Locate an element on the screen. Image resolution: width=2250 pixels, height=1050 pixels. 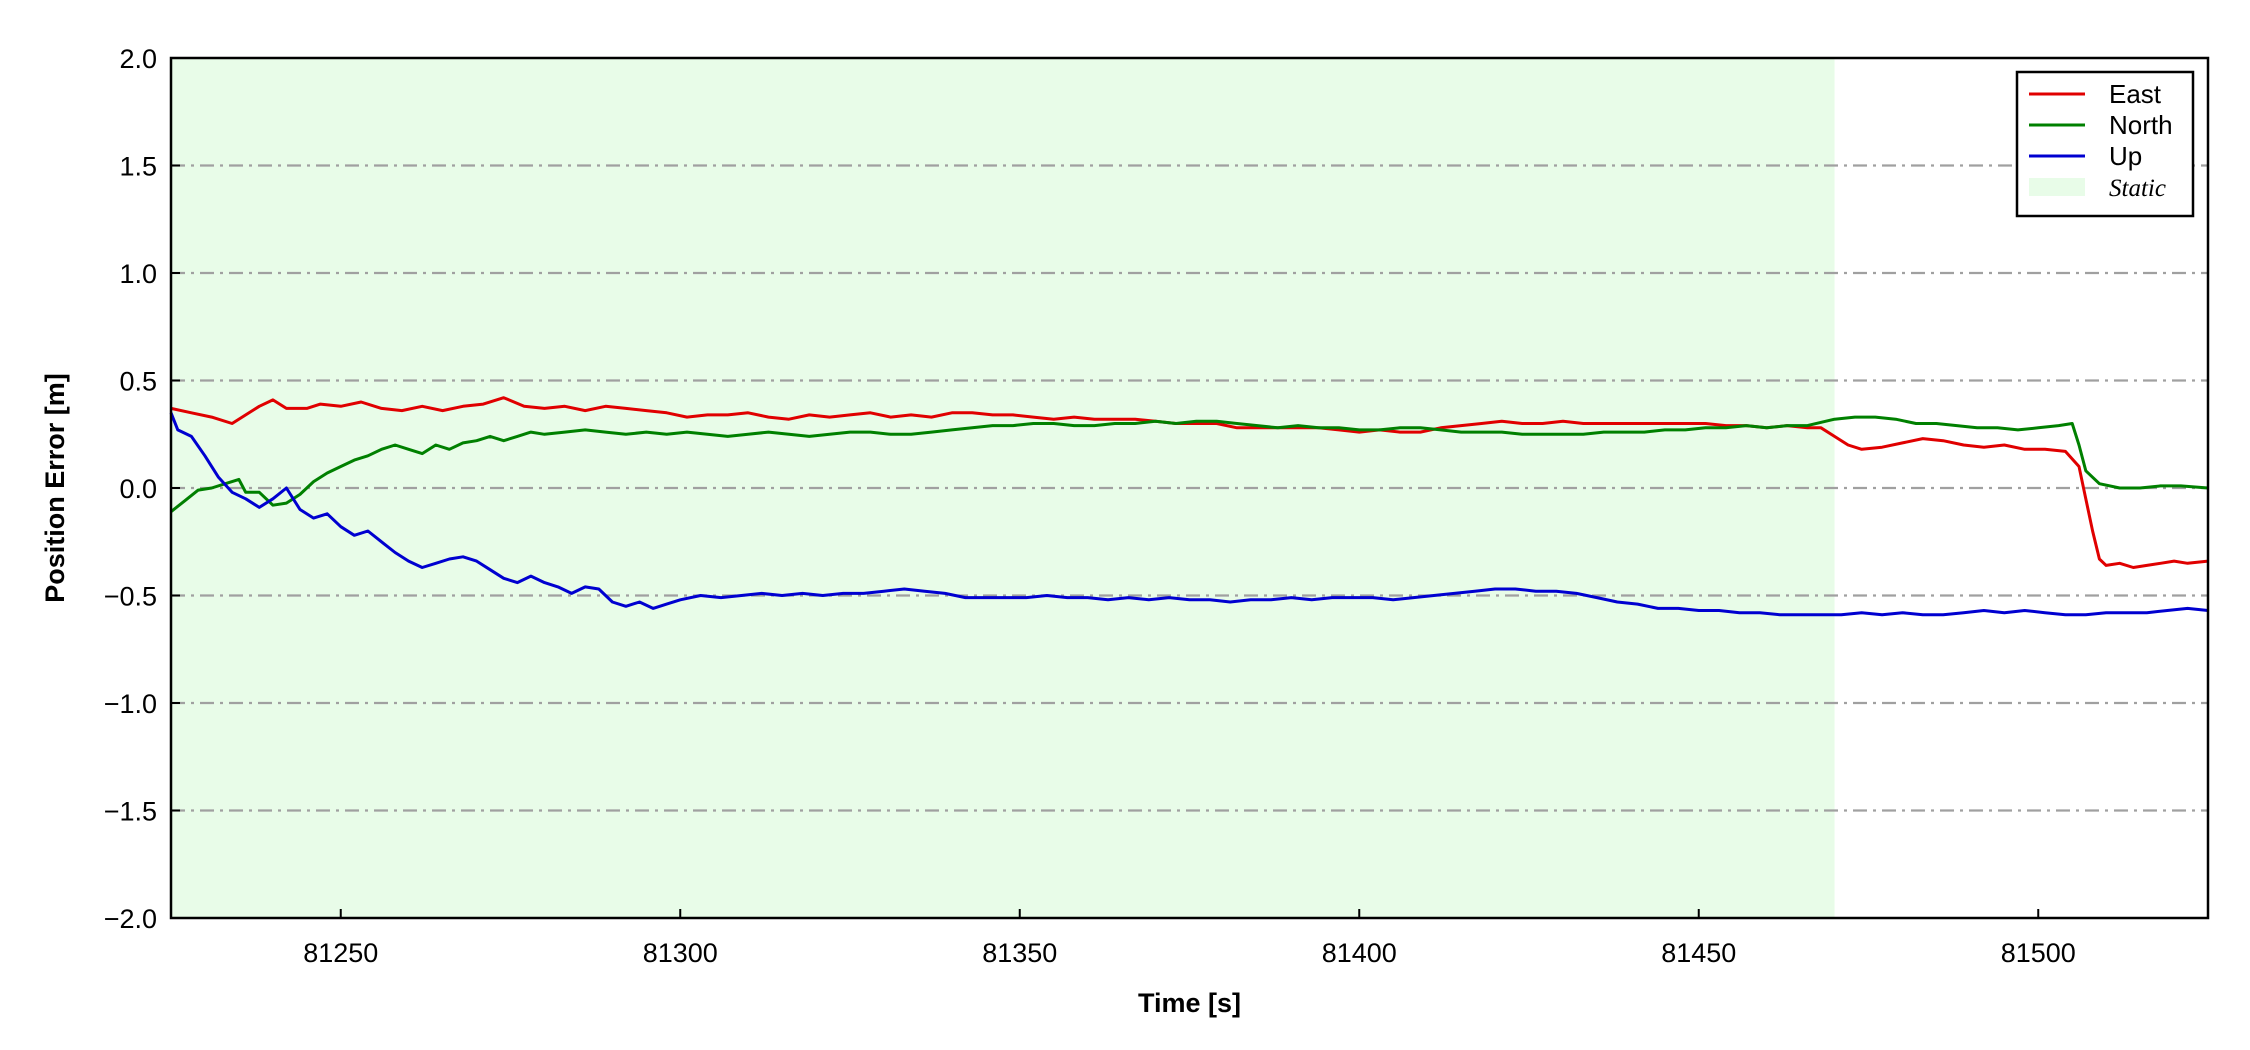
x-axis-title: Time [s] is located at coordinates (1189, 1003).